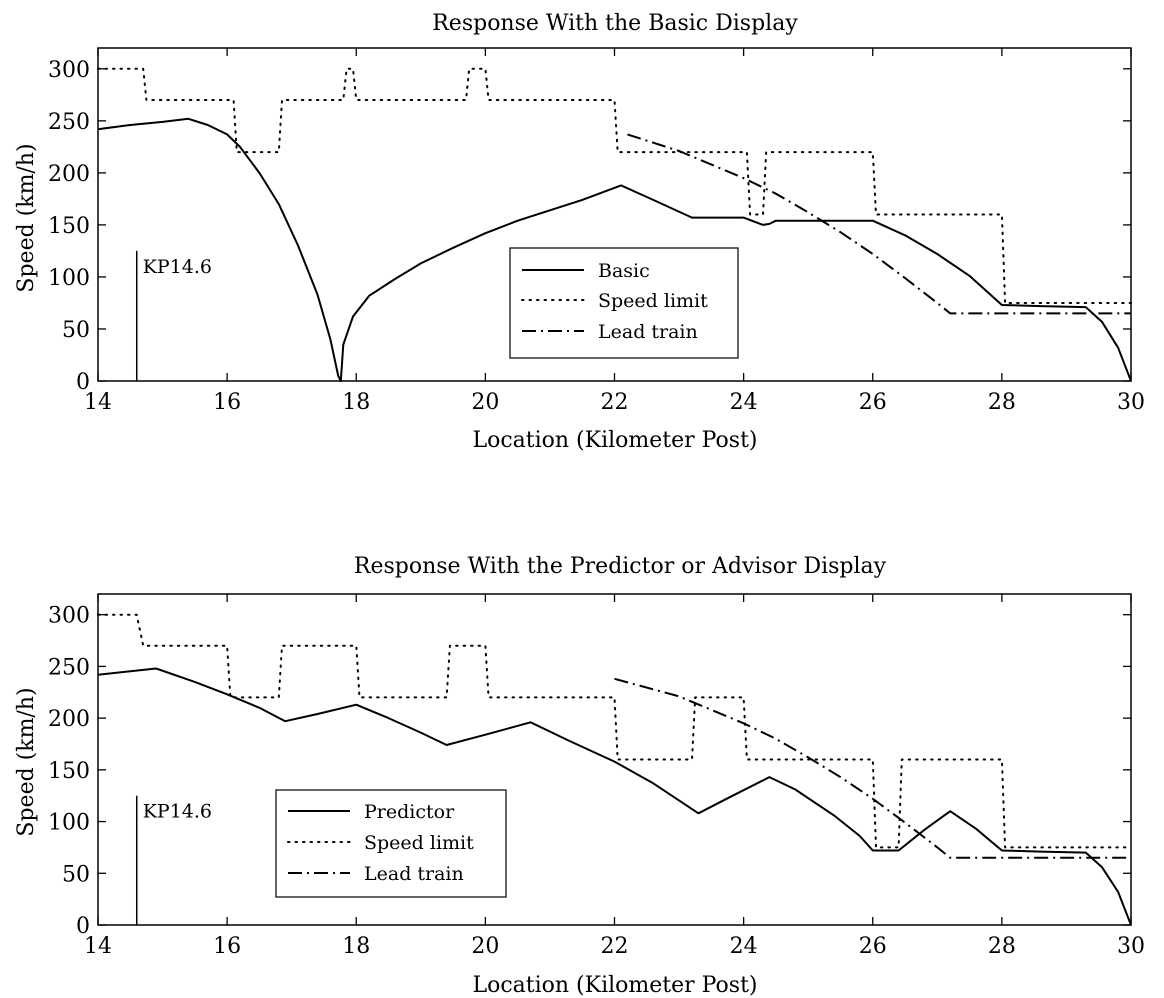 This screenshot has height=998, width=1164. What do you see at coordinates (409, 812) in the screenshot?
I see `legend-label-predictor: Predictor` at bounding box center [409, 812].